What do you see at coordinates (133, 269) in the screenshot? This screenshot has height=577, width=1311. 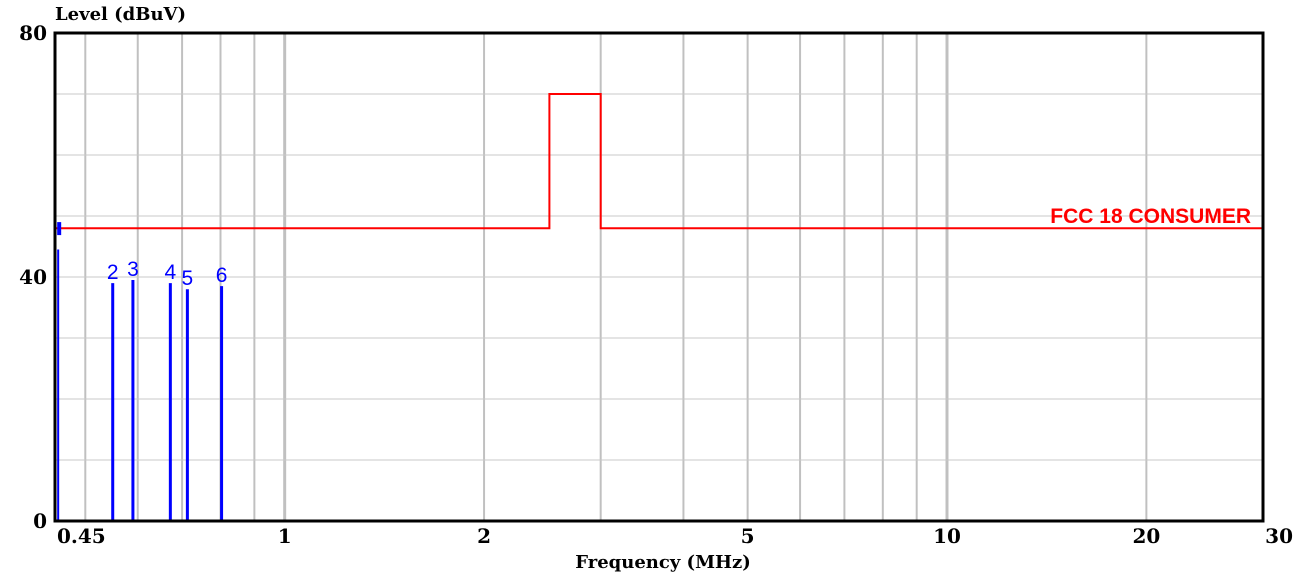 I see `marker-label: 3` at bounding box center [133, 269].